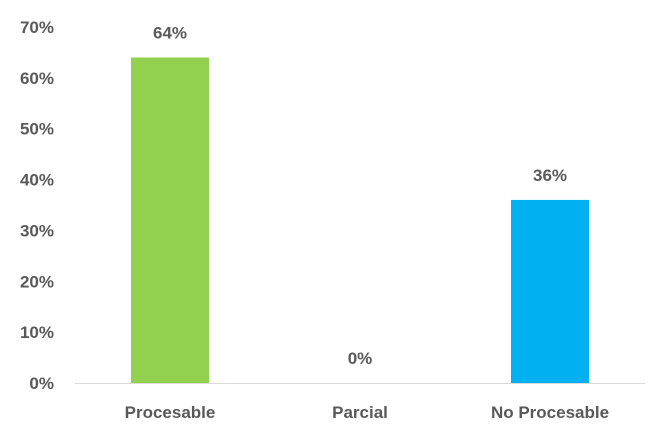 This screenshot has height=425, width=652. Describe the element at coordinates (37, 230) in the screenshot. I see `y-tick-label: 30%` at that location.